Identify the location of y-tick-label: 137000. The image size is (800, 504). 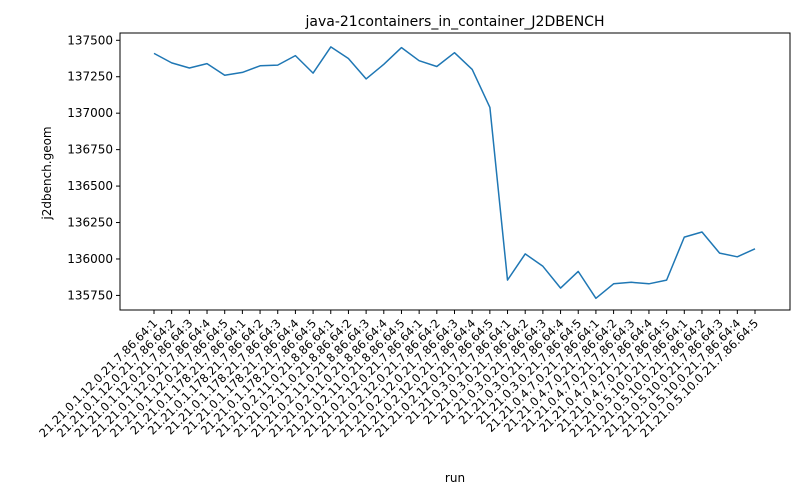
(90, 113).